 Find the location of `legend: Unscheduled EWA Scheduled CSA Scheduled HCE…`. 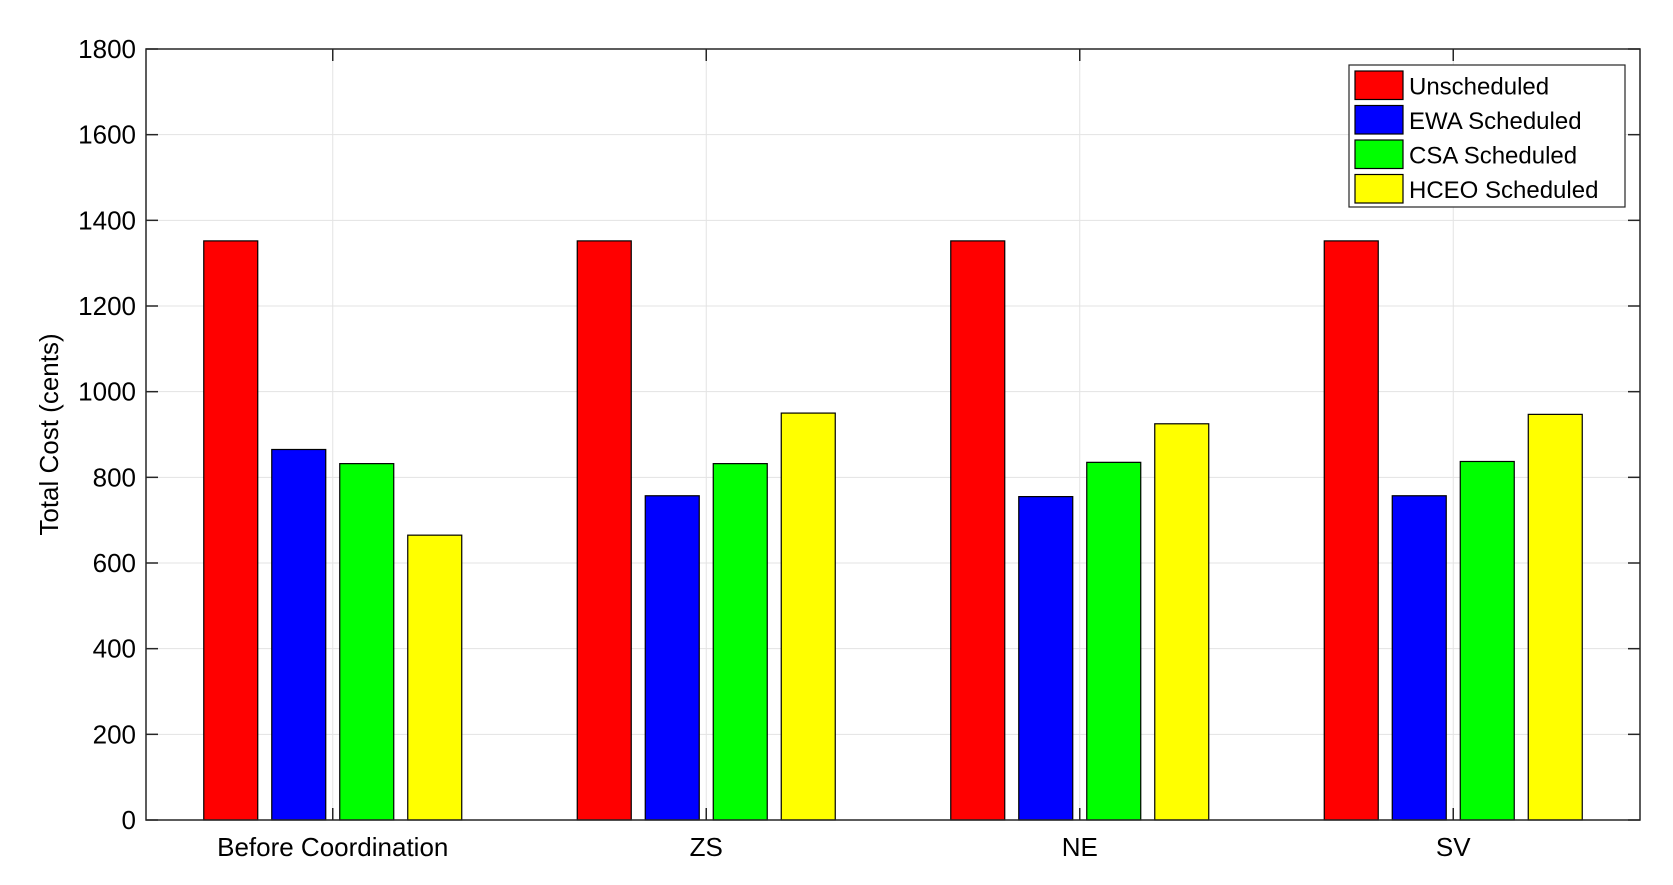

legend: Unscheduled EWA Scheduled CSA Scheduled HCE… is located at coordinates (1487, 136).